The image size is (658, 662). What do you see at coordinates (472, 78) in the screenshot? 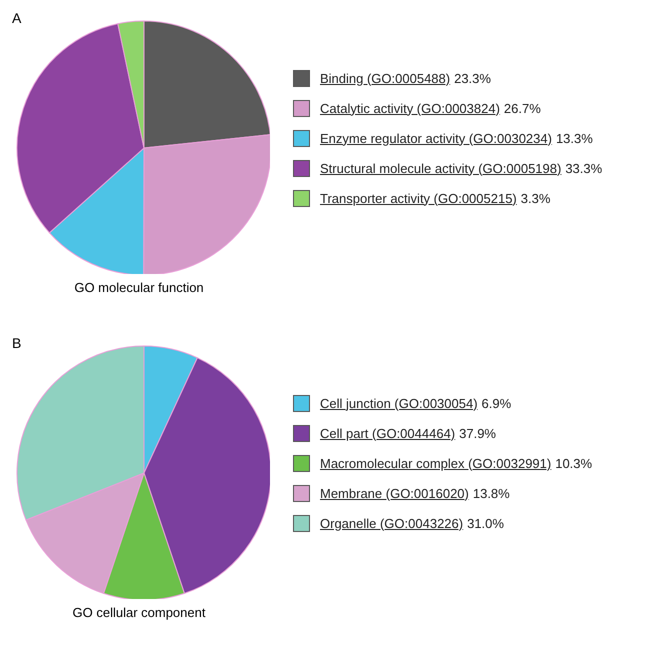
I see `data-label: 23.3%` at bounding box center [472, 78].